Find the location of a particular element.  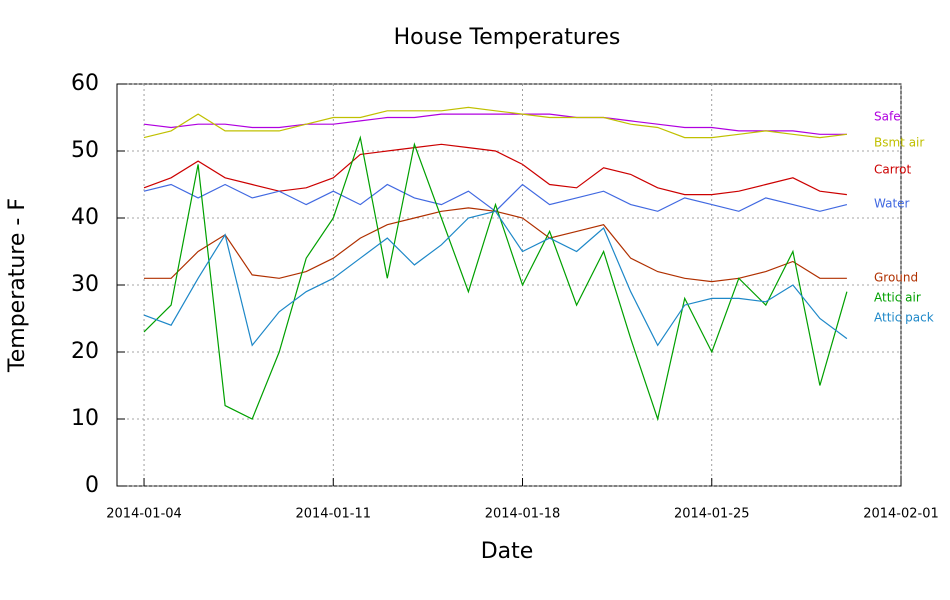

x-tick-label: 2014-01-25 is located at coordinates (712, 514).